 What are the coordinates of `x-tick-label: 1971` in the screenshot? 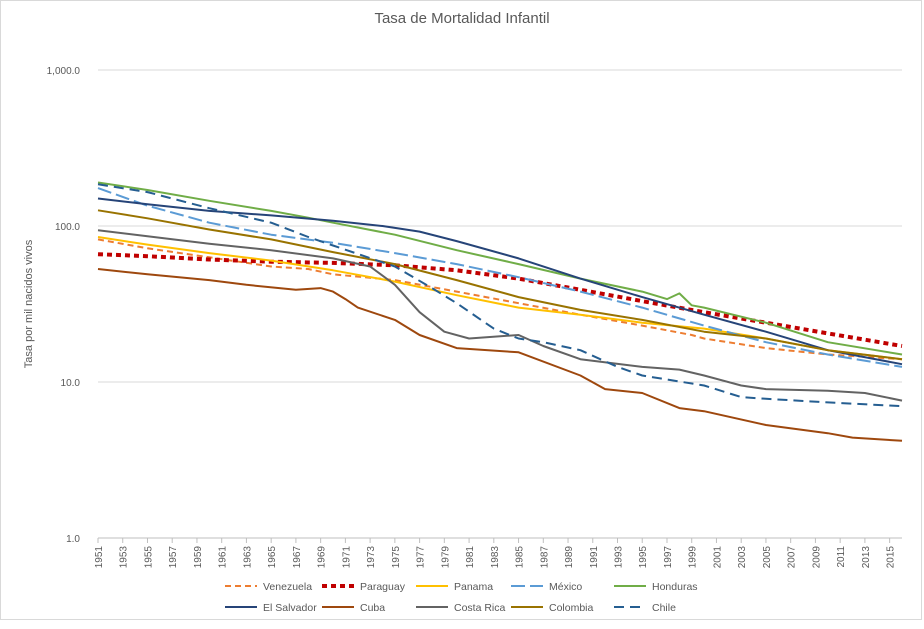 It's located at (346, 557).